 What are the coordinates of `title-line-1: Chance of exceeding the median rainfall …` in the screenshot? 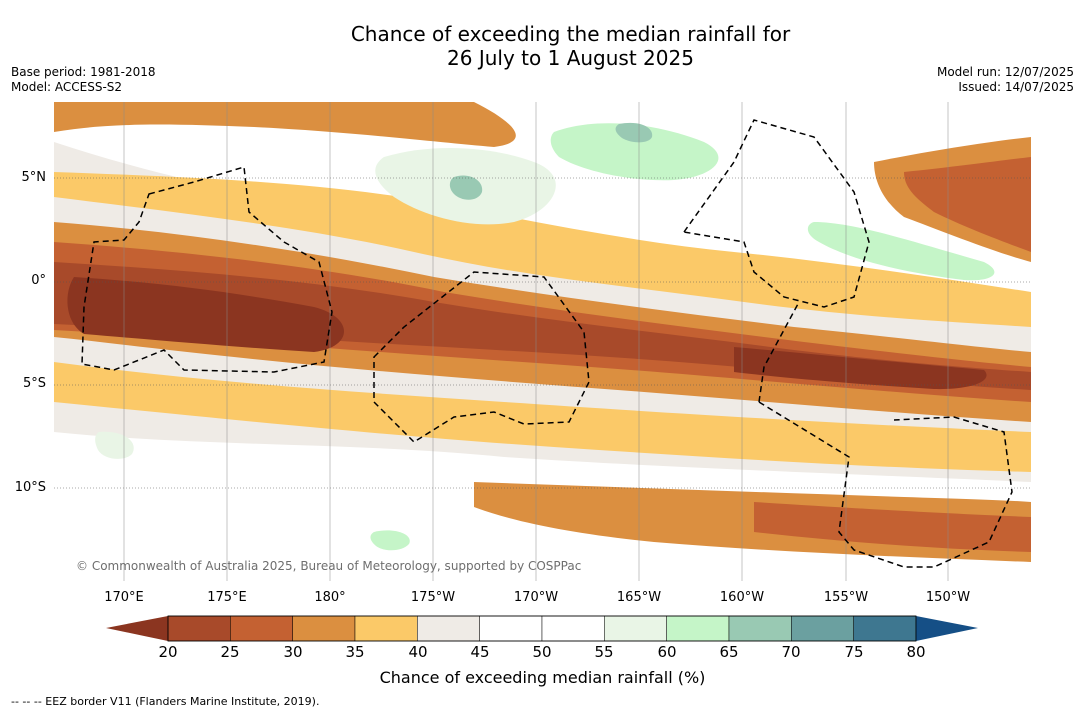 It's located at (570, 34).